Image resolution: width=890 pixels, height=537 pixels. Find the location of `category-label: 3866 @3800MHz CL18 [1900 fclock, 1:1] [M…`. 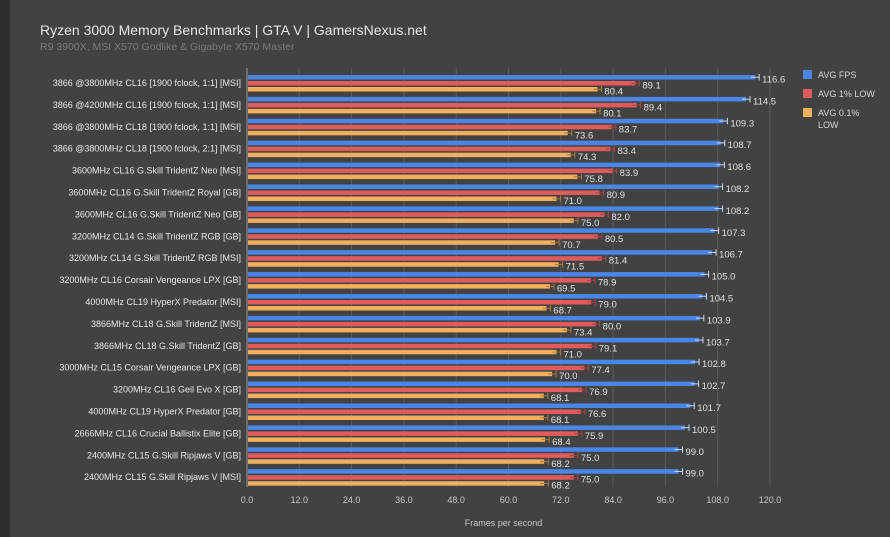

category-label: 3866 @3800MHz CL18 [1900 fclock, 1:1] [M… is located at coordinates (147, 127).